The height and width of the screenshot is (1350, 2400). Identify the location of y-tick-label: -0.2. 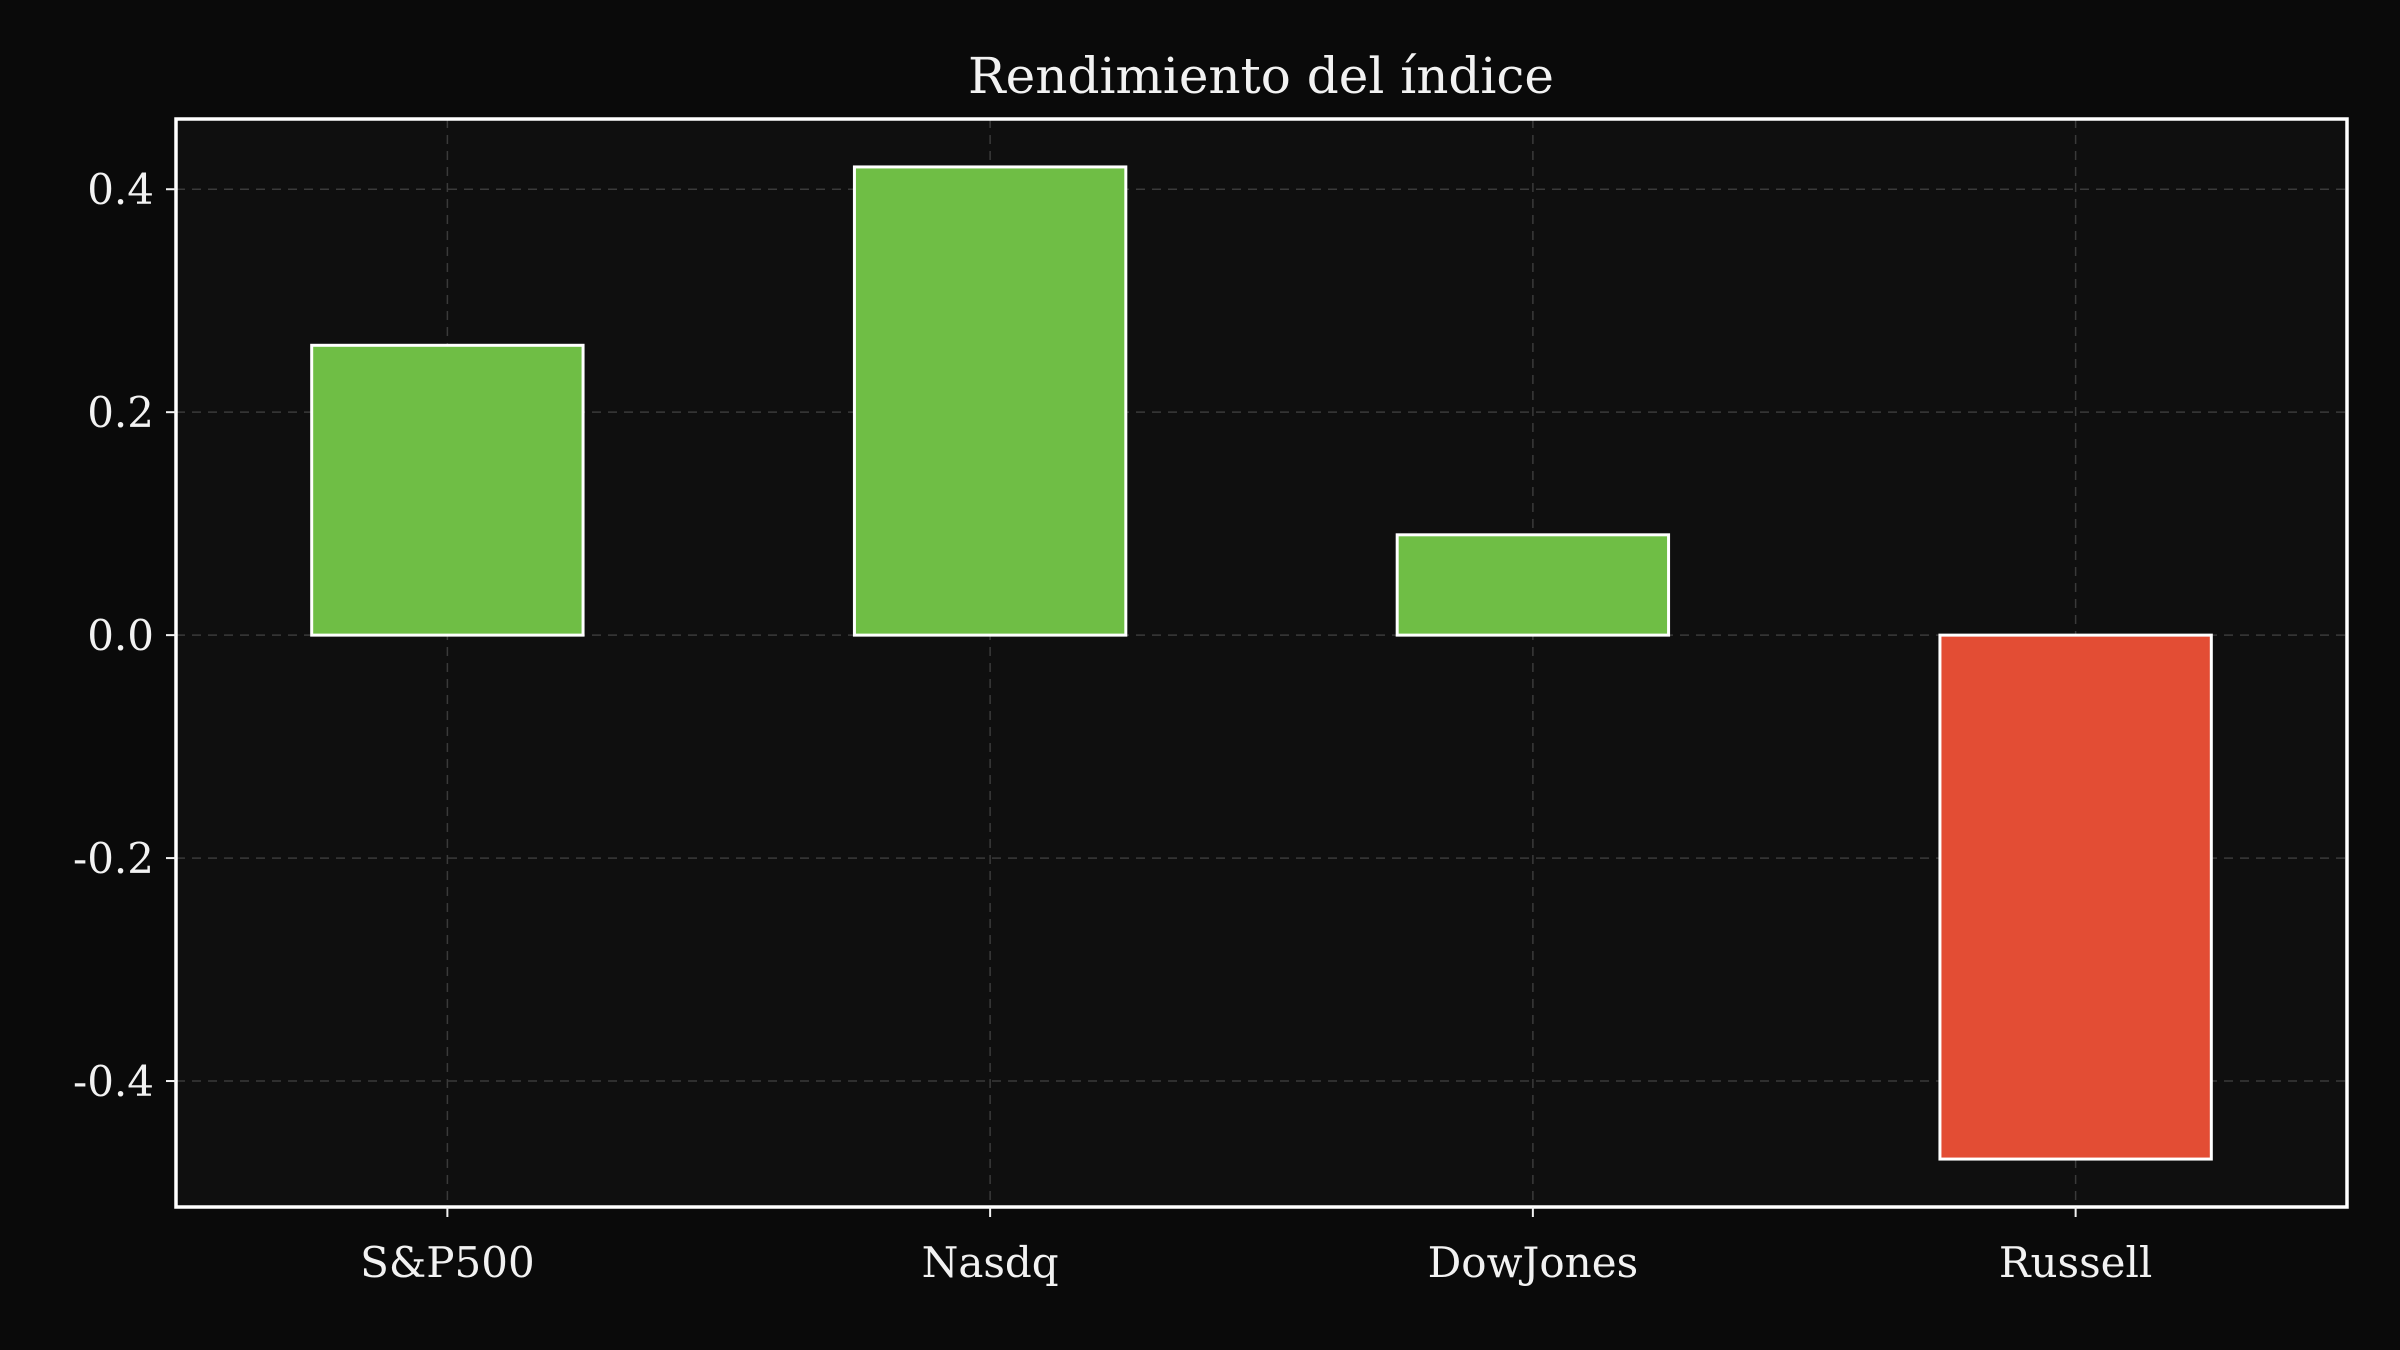
(113, 858).